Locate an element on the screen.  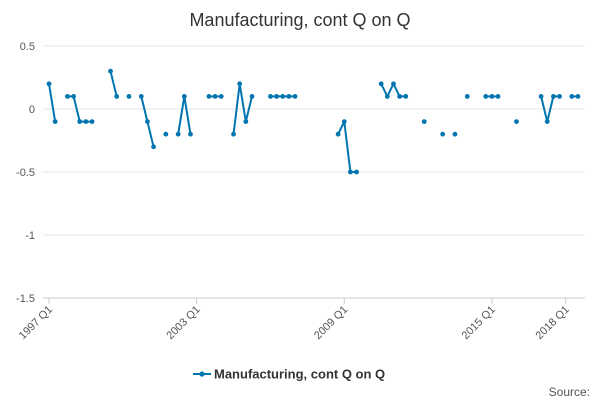
y-tick-label: 0 is located at coordinates (32, 110).